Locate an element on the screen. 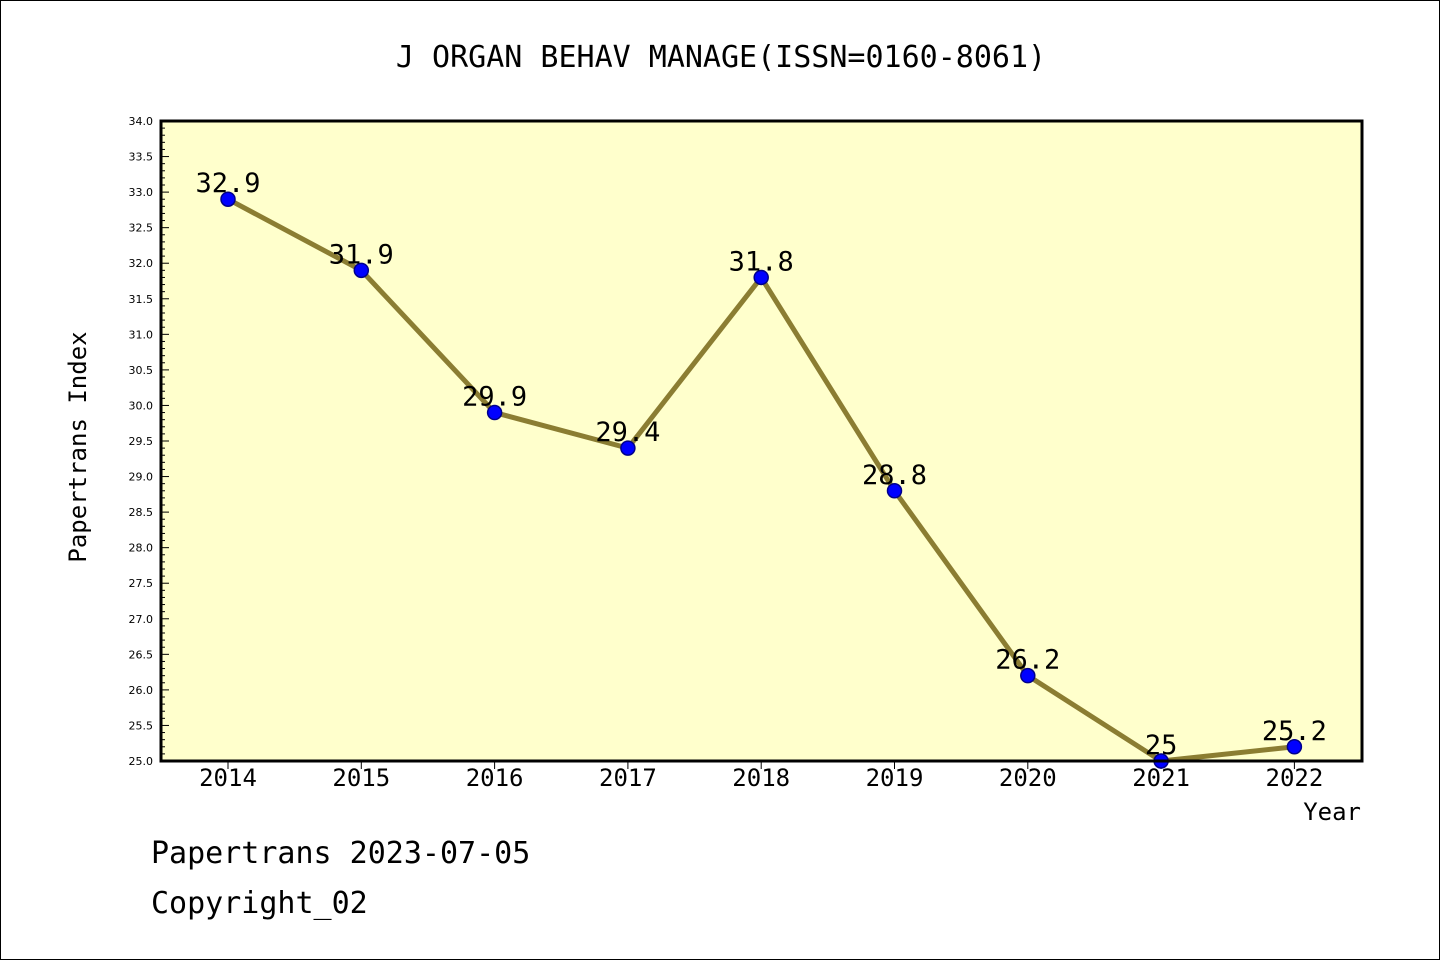  x-tick-label: 2014 is located at coordinates (228, 778).